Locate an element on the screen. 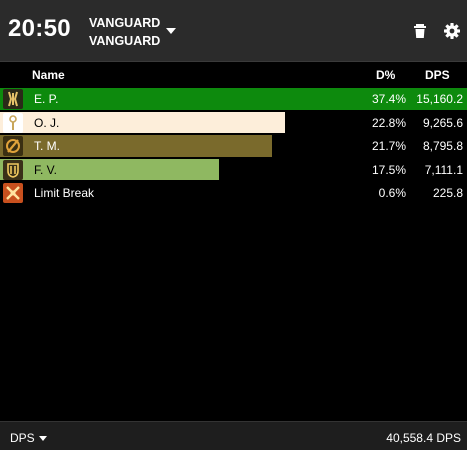 The image size is (467, 450). white-mage-icon is located at coordinates (13, 122).